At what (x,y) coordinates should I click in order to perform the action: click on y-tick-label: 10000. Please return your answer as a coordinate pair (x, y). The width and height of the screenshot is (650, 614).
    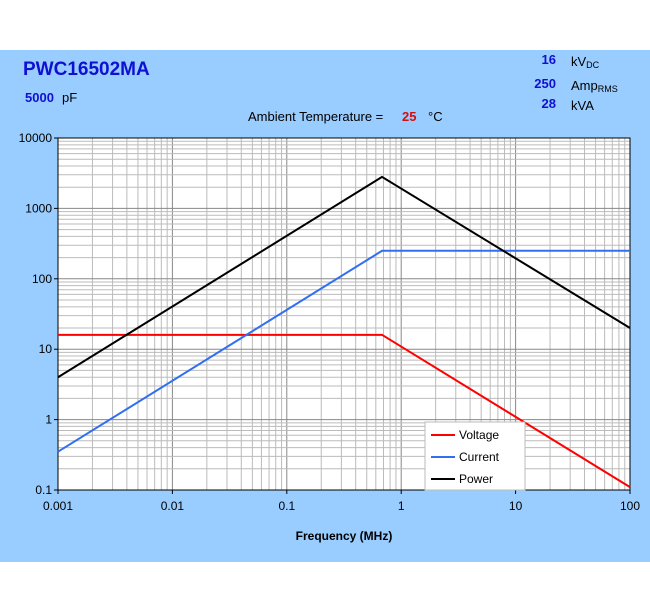
    Looking at the image, I should click on (36, 138).